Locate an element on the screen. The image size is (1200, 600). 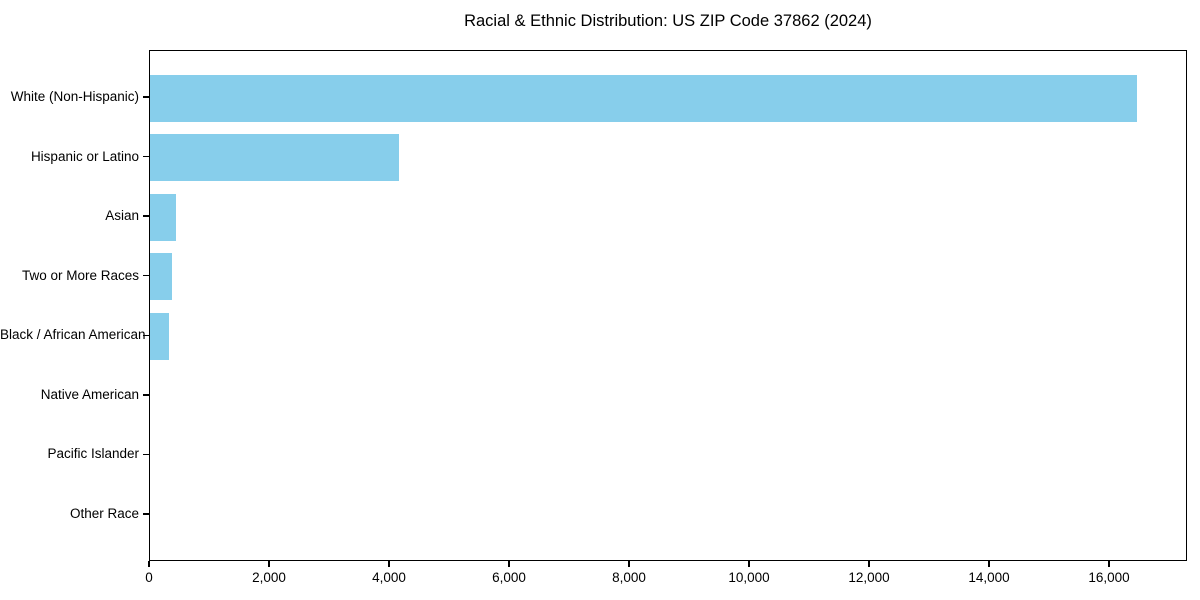
y-tick-label: Two or More Races is located at coordinates (80, 275).